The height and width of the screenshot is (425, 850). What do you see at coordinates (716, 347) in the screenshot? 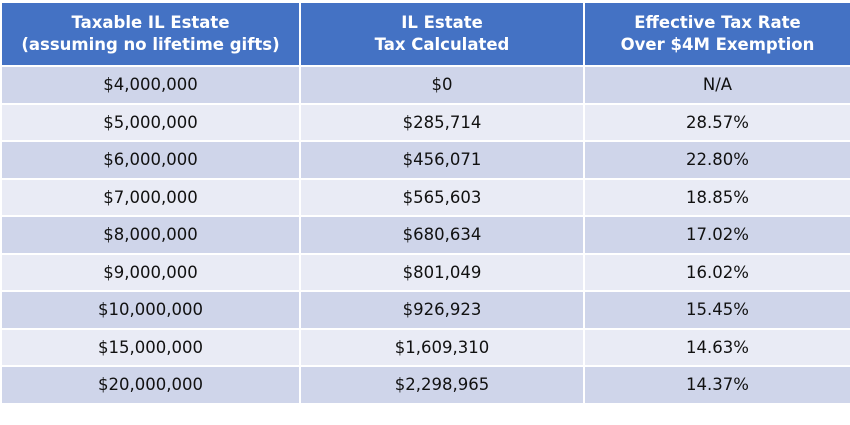
I see `cell-effective-rate: 14.63%` at bounding box center [716, 347].